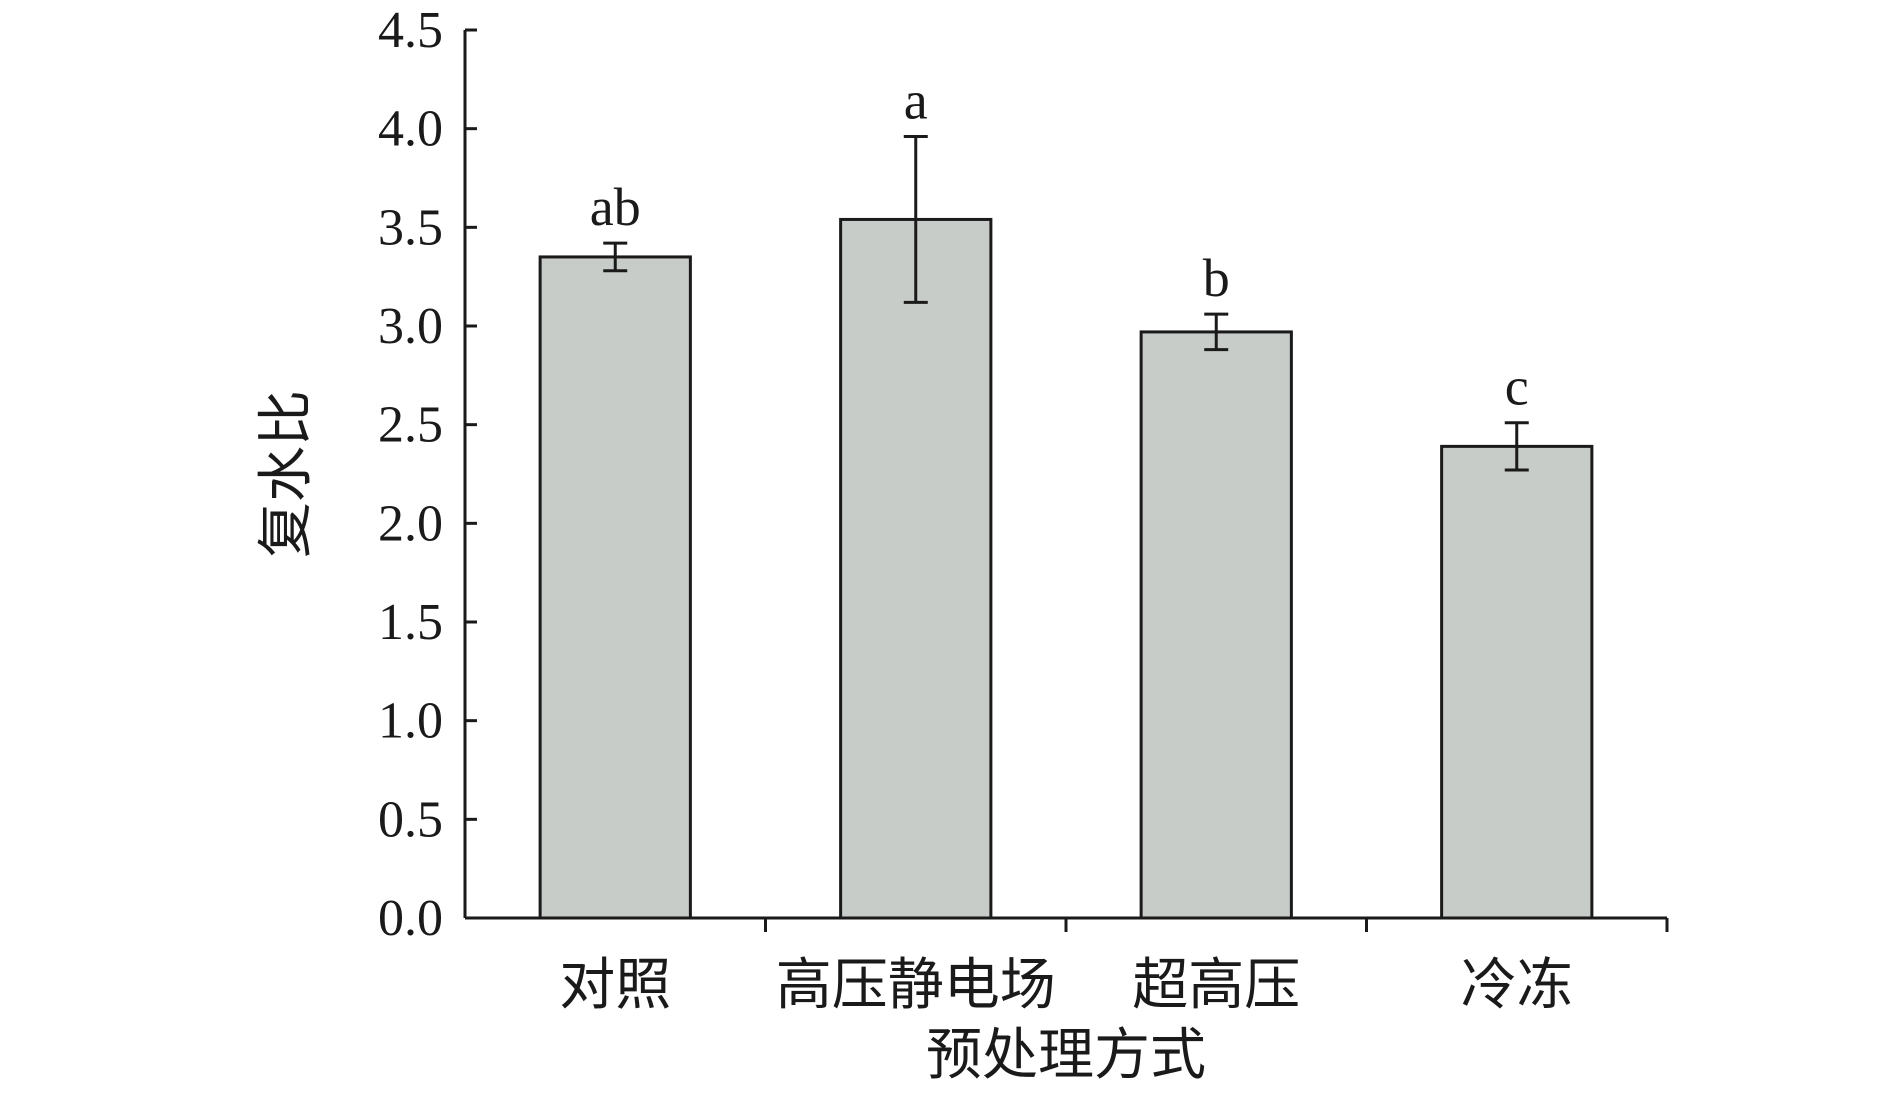 This screenshot has width=1890, height=1104. What do you see at coordinates (410, 227) in the screenshot?
I see `y-tick-label: 3.5` at bounding box center [410, 227].